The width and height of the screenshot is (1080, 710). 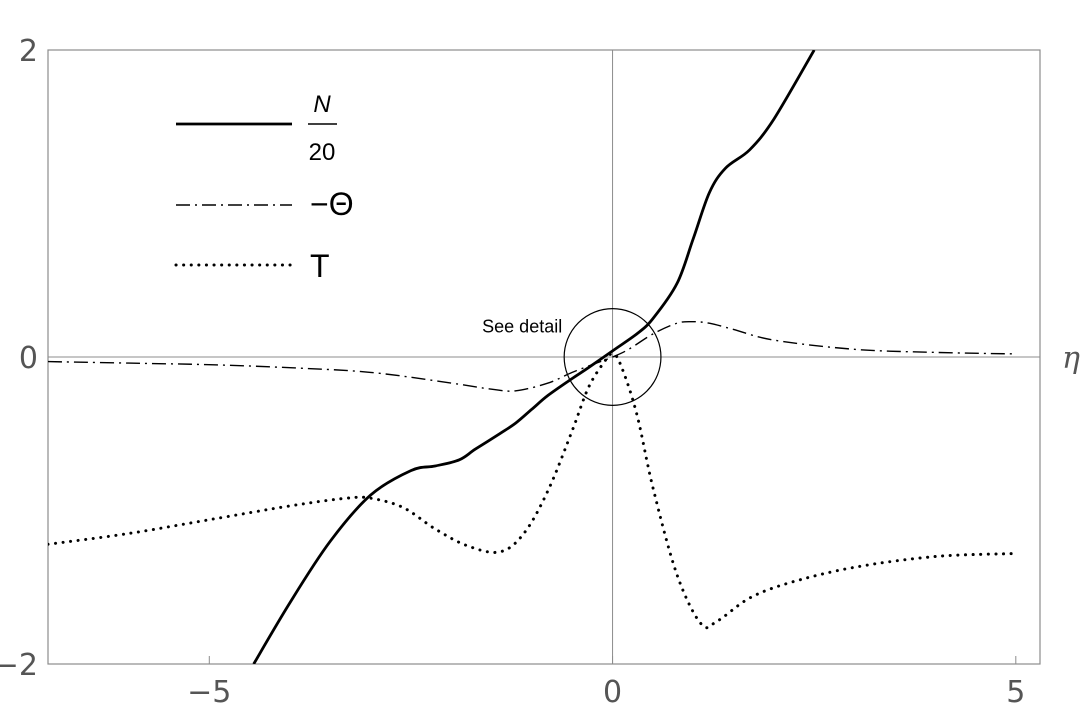 I want to click on x-tick-label: 5, so click(x=1015, y=692).